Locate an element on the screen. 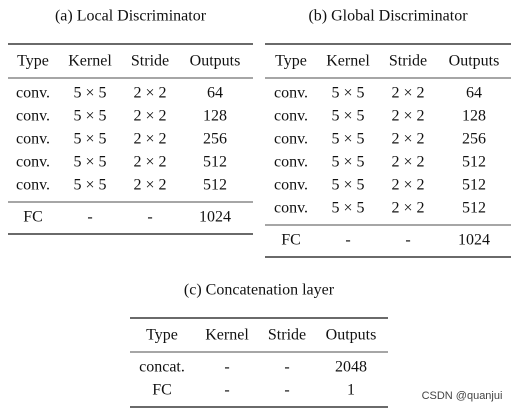  cell: 1 is located at coordinates (351, 390).